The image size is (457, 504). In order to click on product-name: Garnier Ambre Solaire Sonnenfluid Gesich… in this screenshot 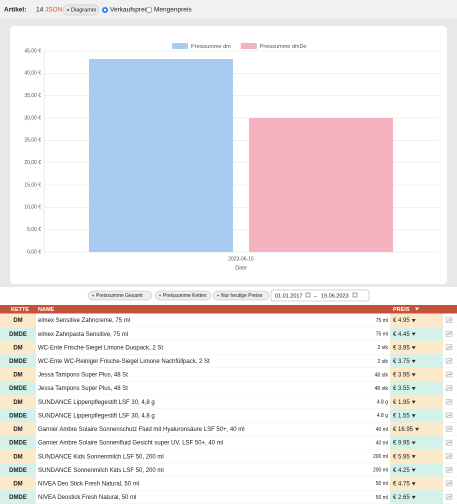, I will do `click(130, 444)`.